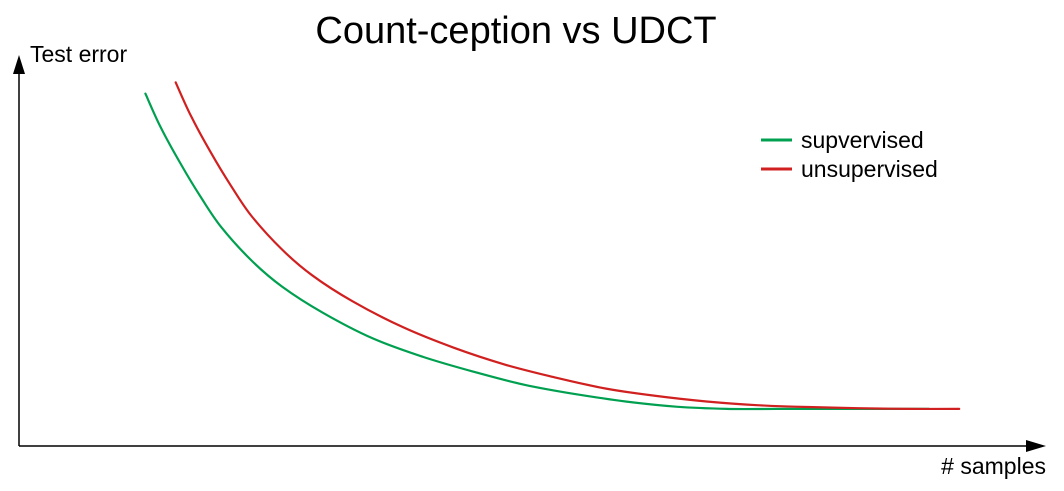  I want to click on x-axis-label: # samples, so click(993, 466).